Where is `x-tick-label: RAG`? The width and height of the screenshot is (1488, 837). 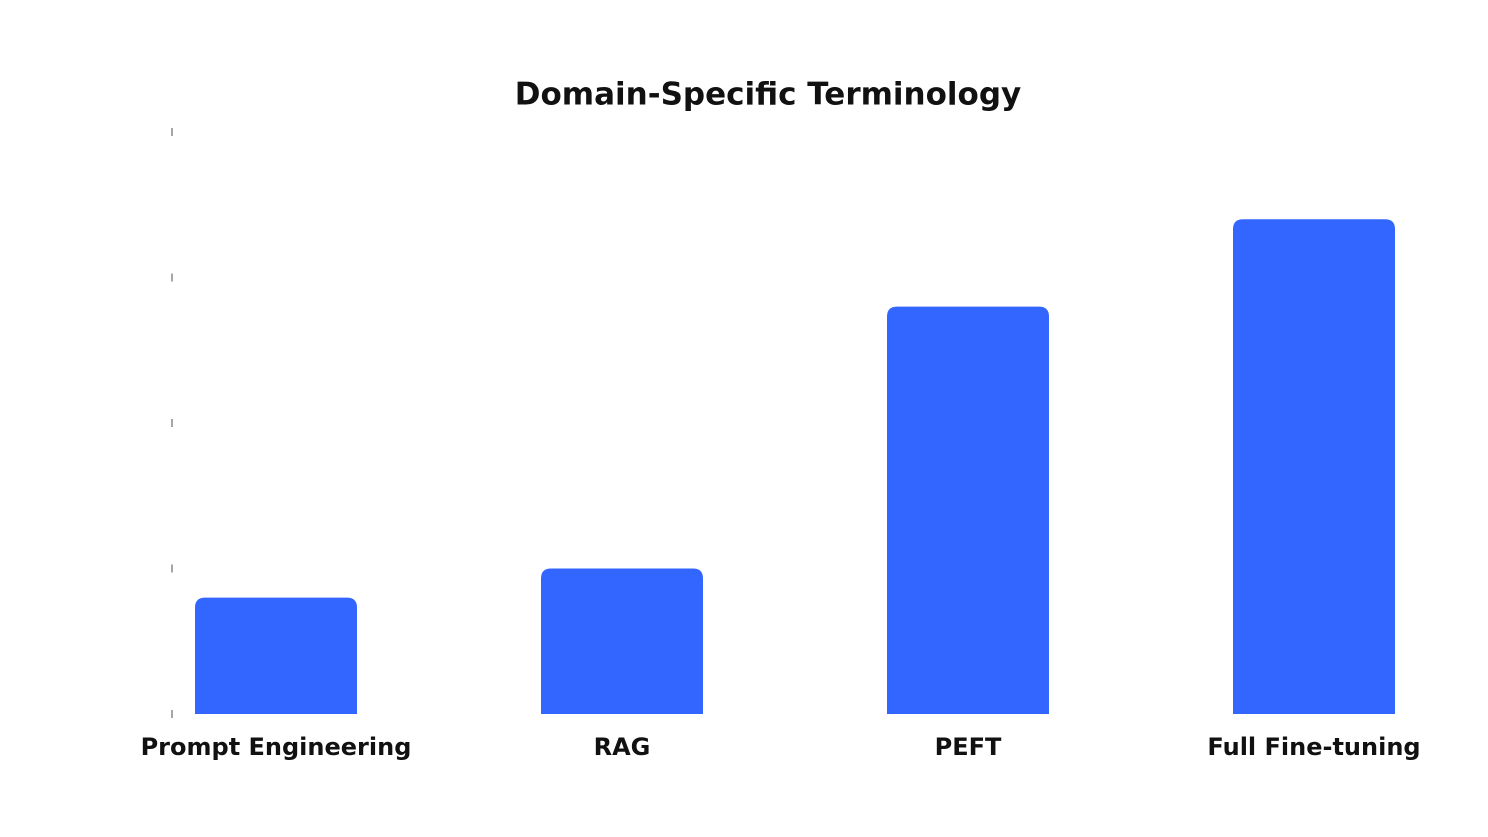 x-tick-label: RAG is located at coordinates (622, 747).